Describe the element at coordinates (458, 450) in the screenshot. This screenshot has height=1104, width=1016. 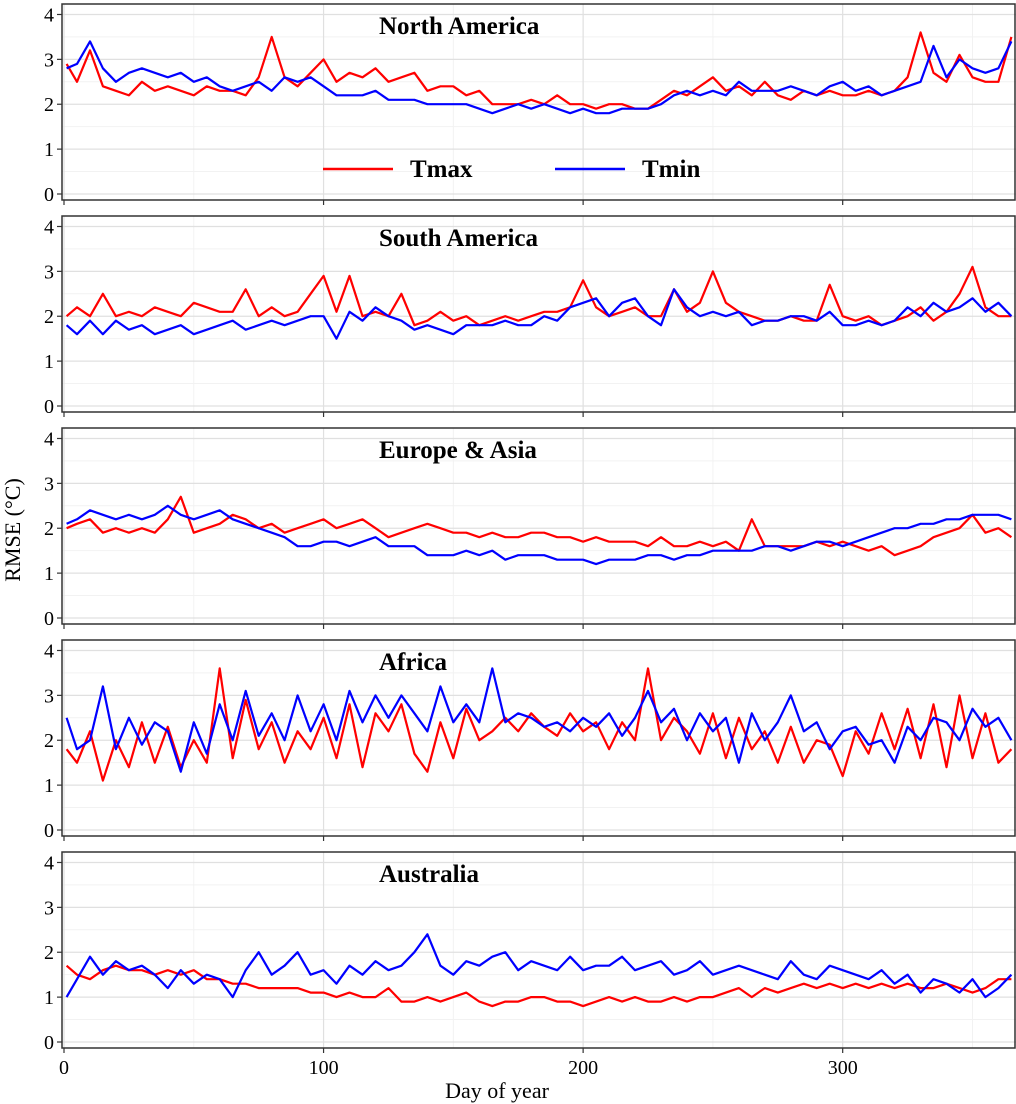
I see `panel-title: Europe & Asia` at that location.